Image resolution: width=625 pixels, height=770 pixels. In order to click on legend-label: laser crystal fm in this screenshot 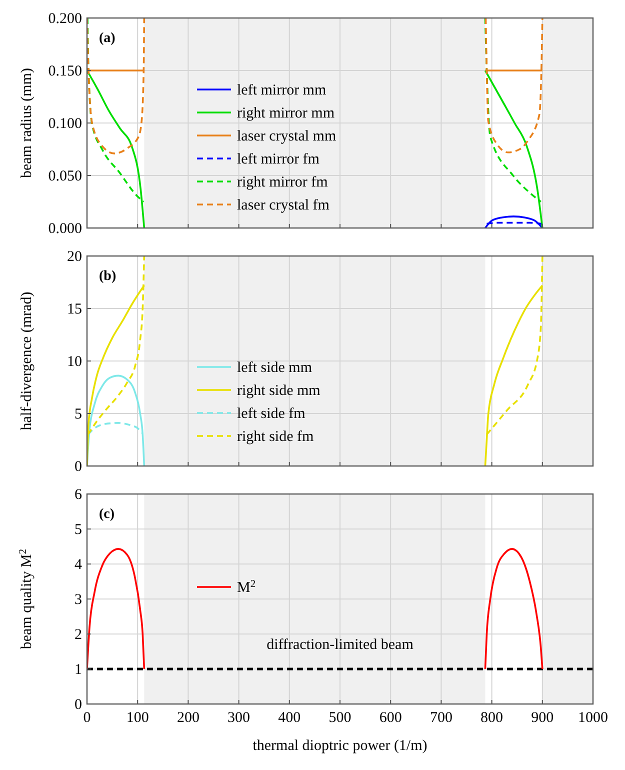, I will do `click(283, 206)`.